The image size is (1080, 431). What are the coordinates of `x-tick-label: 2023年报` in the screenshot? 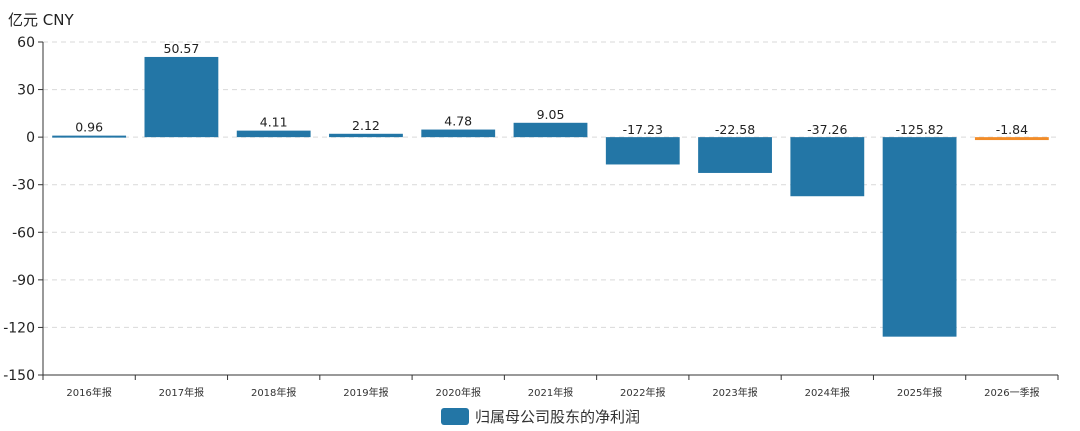 It's located at (734, 392).